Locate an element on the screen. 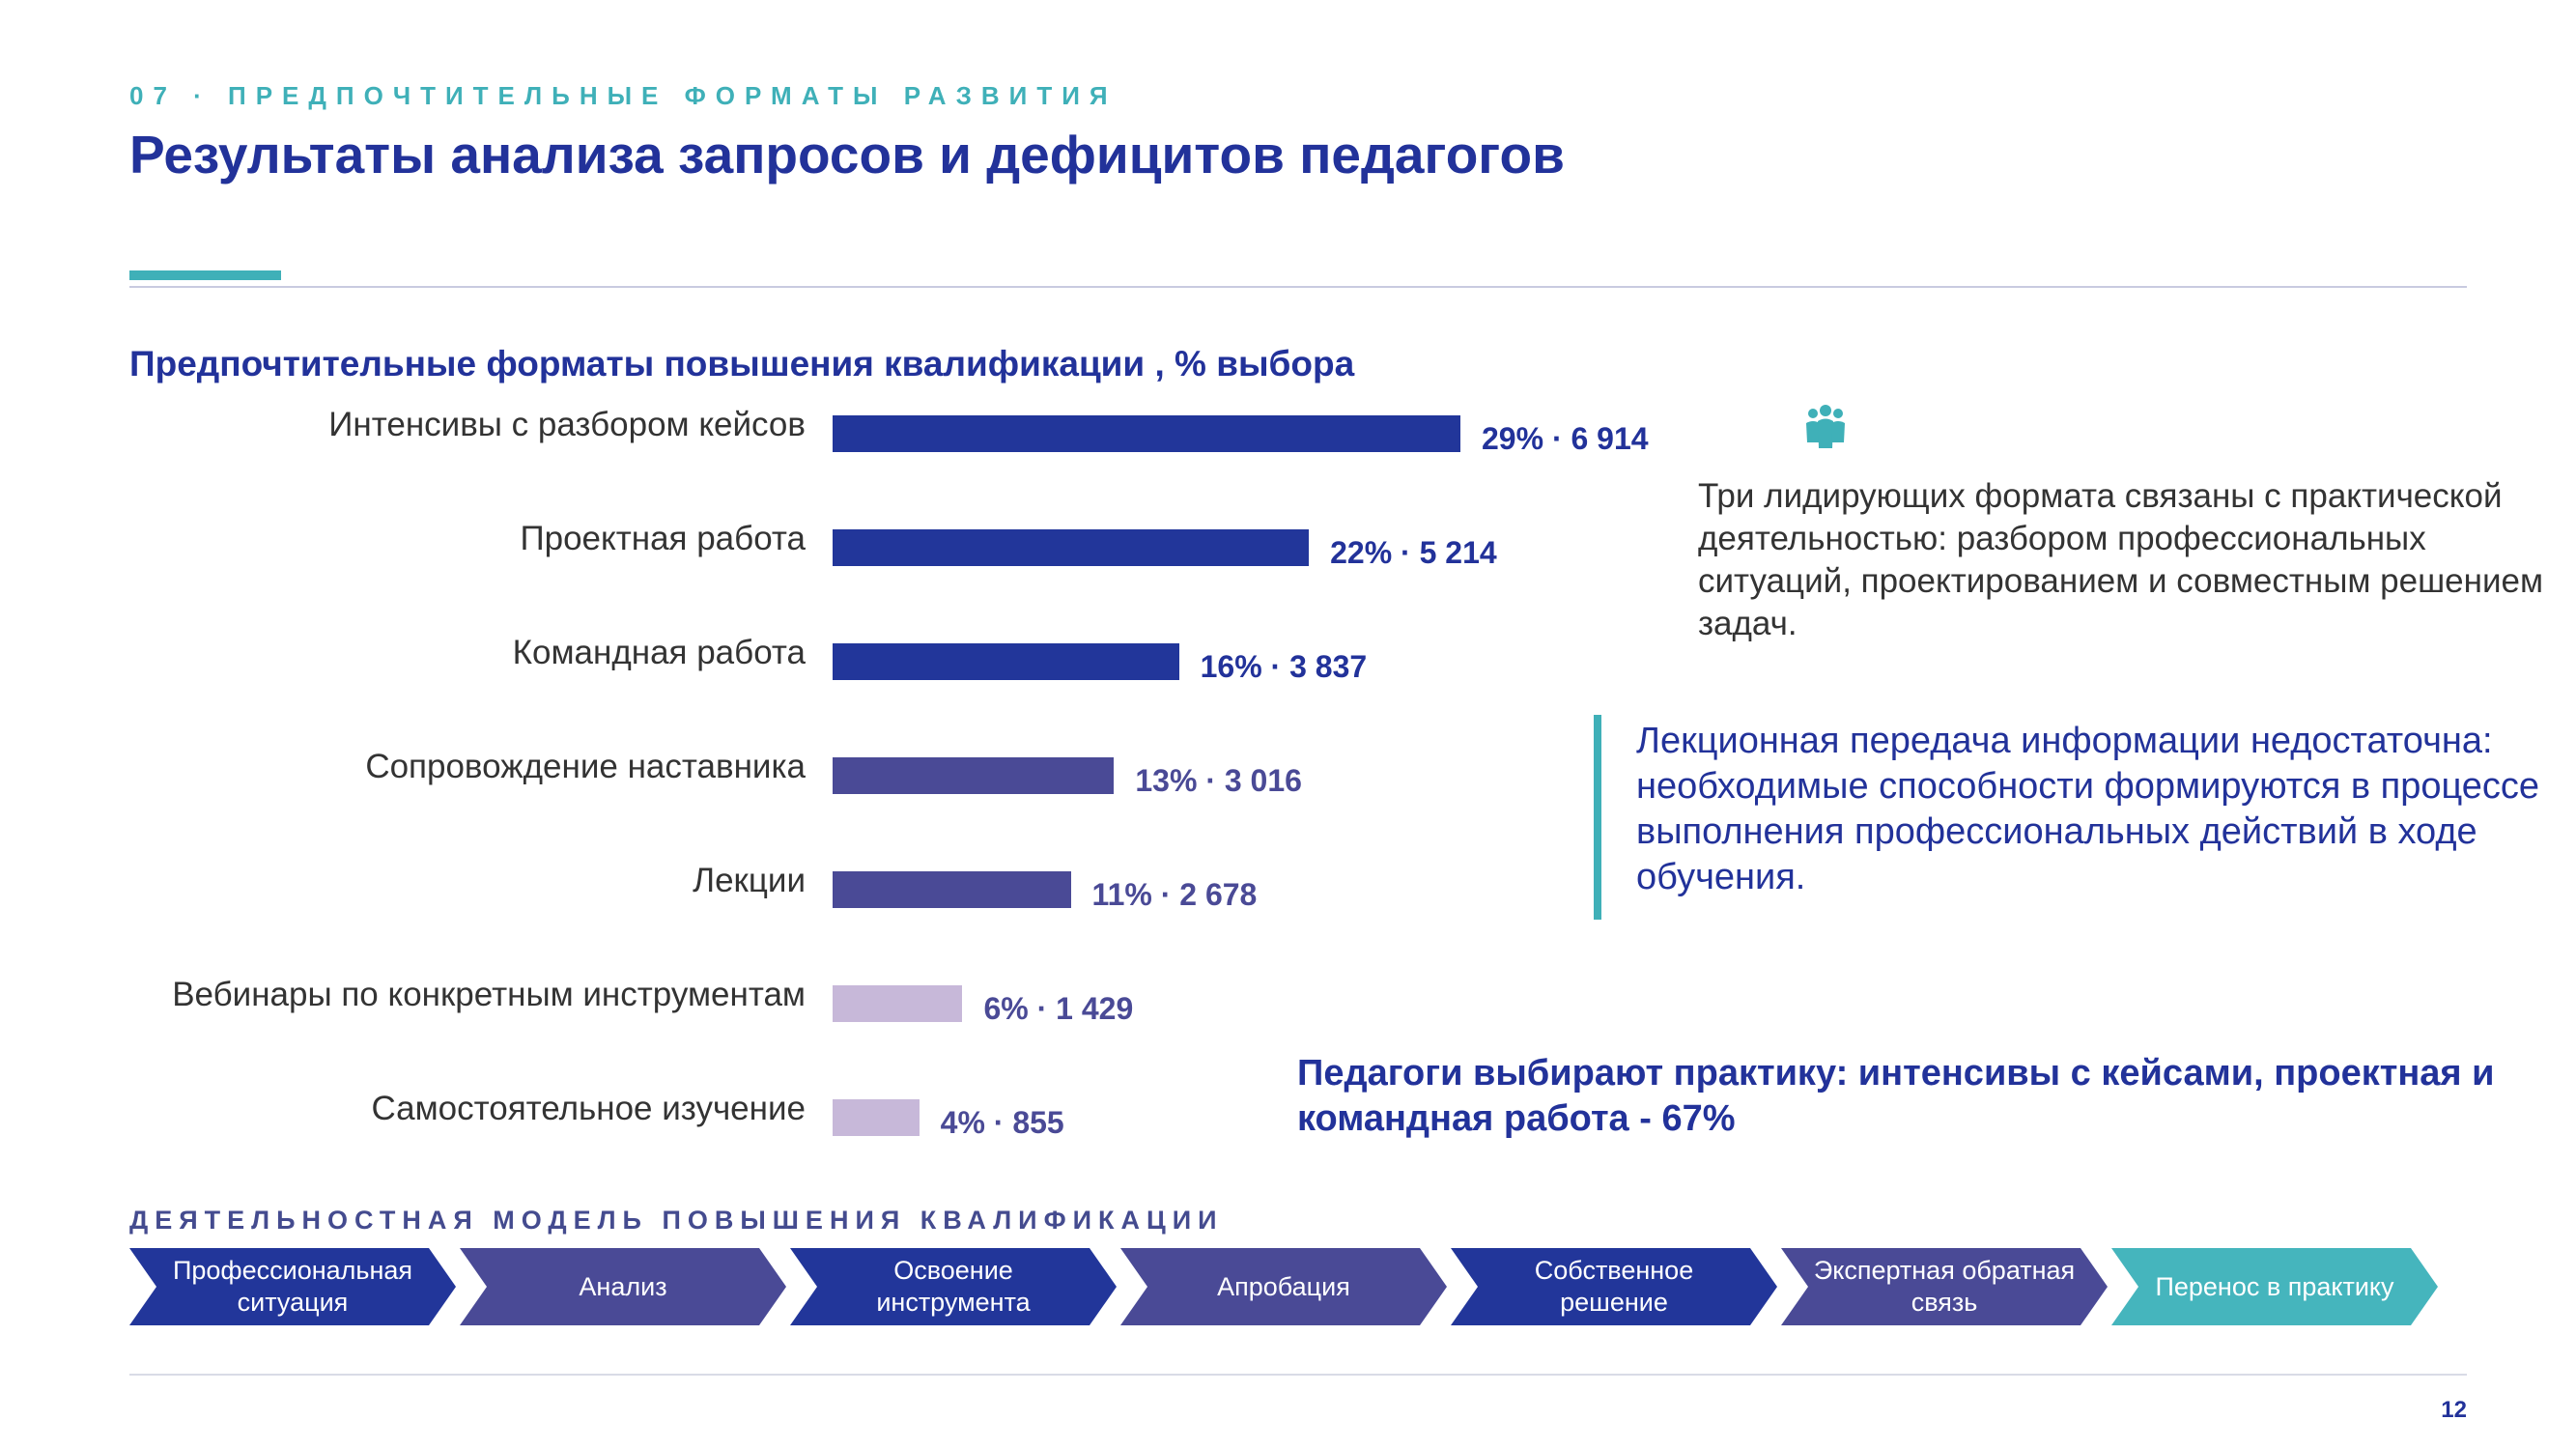 Image resolution: width=2576 pixels, height=1449 pixels. process-step-label: Анализ is located at coordinates (623, 1286).